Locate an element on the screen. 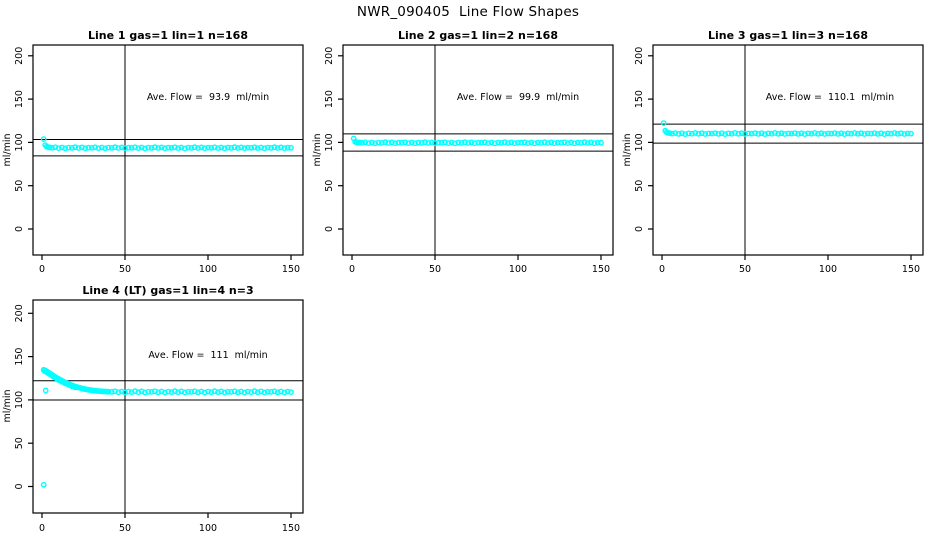 The image size is (936, 540). panel-line4-ave-flow-label: Ave. Flow = 111 ml/min is located at coordinates (207, 355).